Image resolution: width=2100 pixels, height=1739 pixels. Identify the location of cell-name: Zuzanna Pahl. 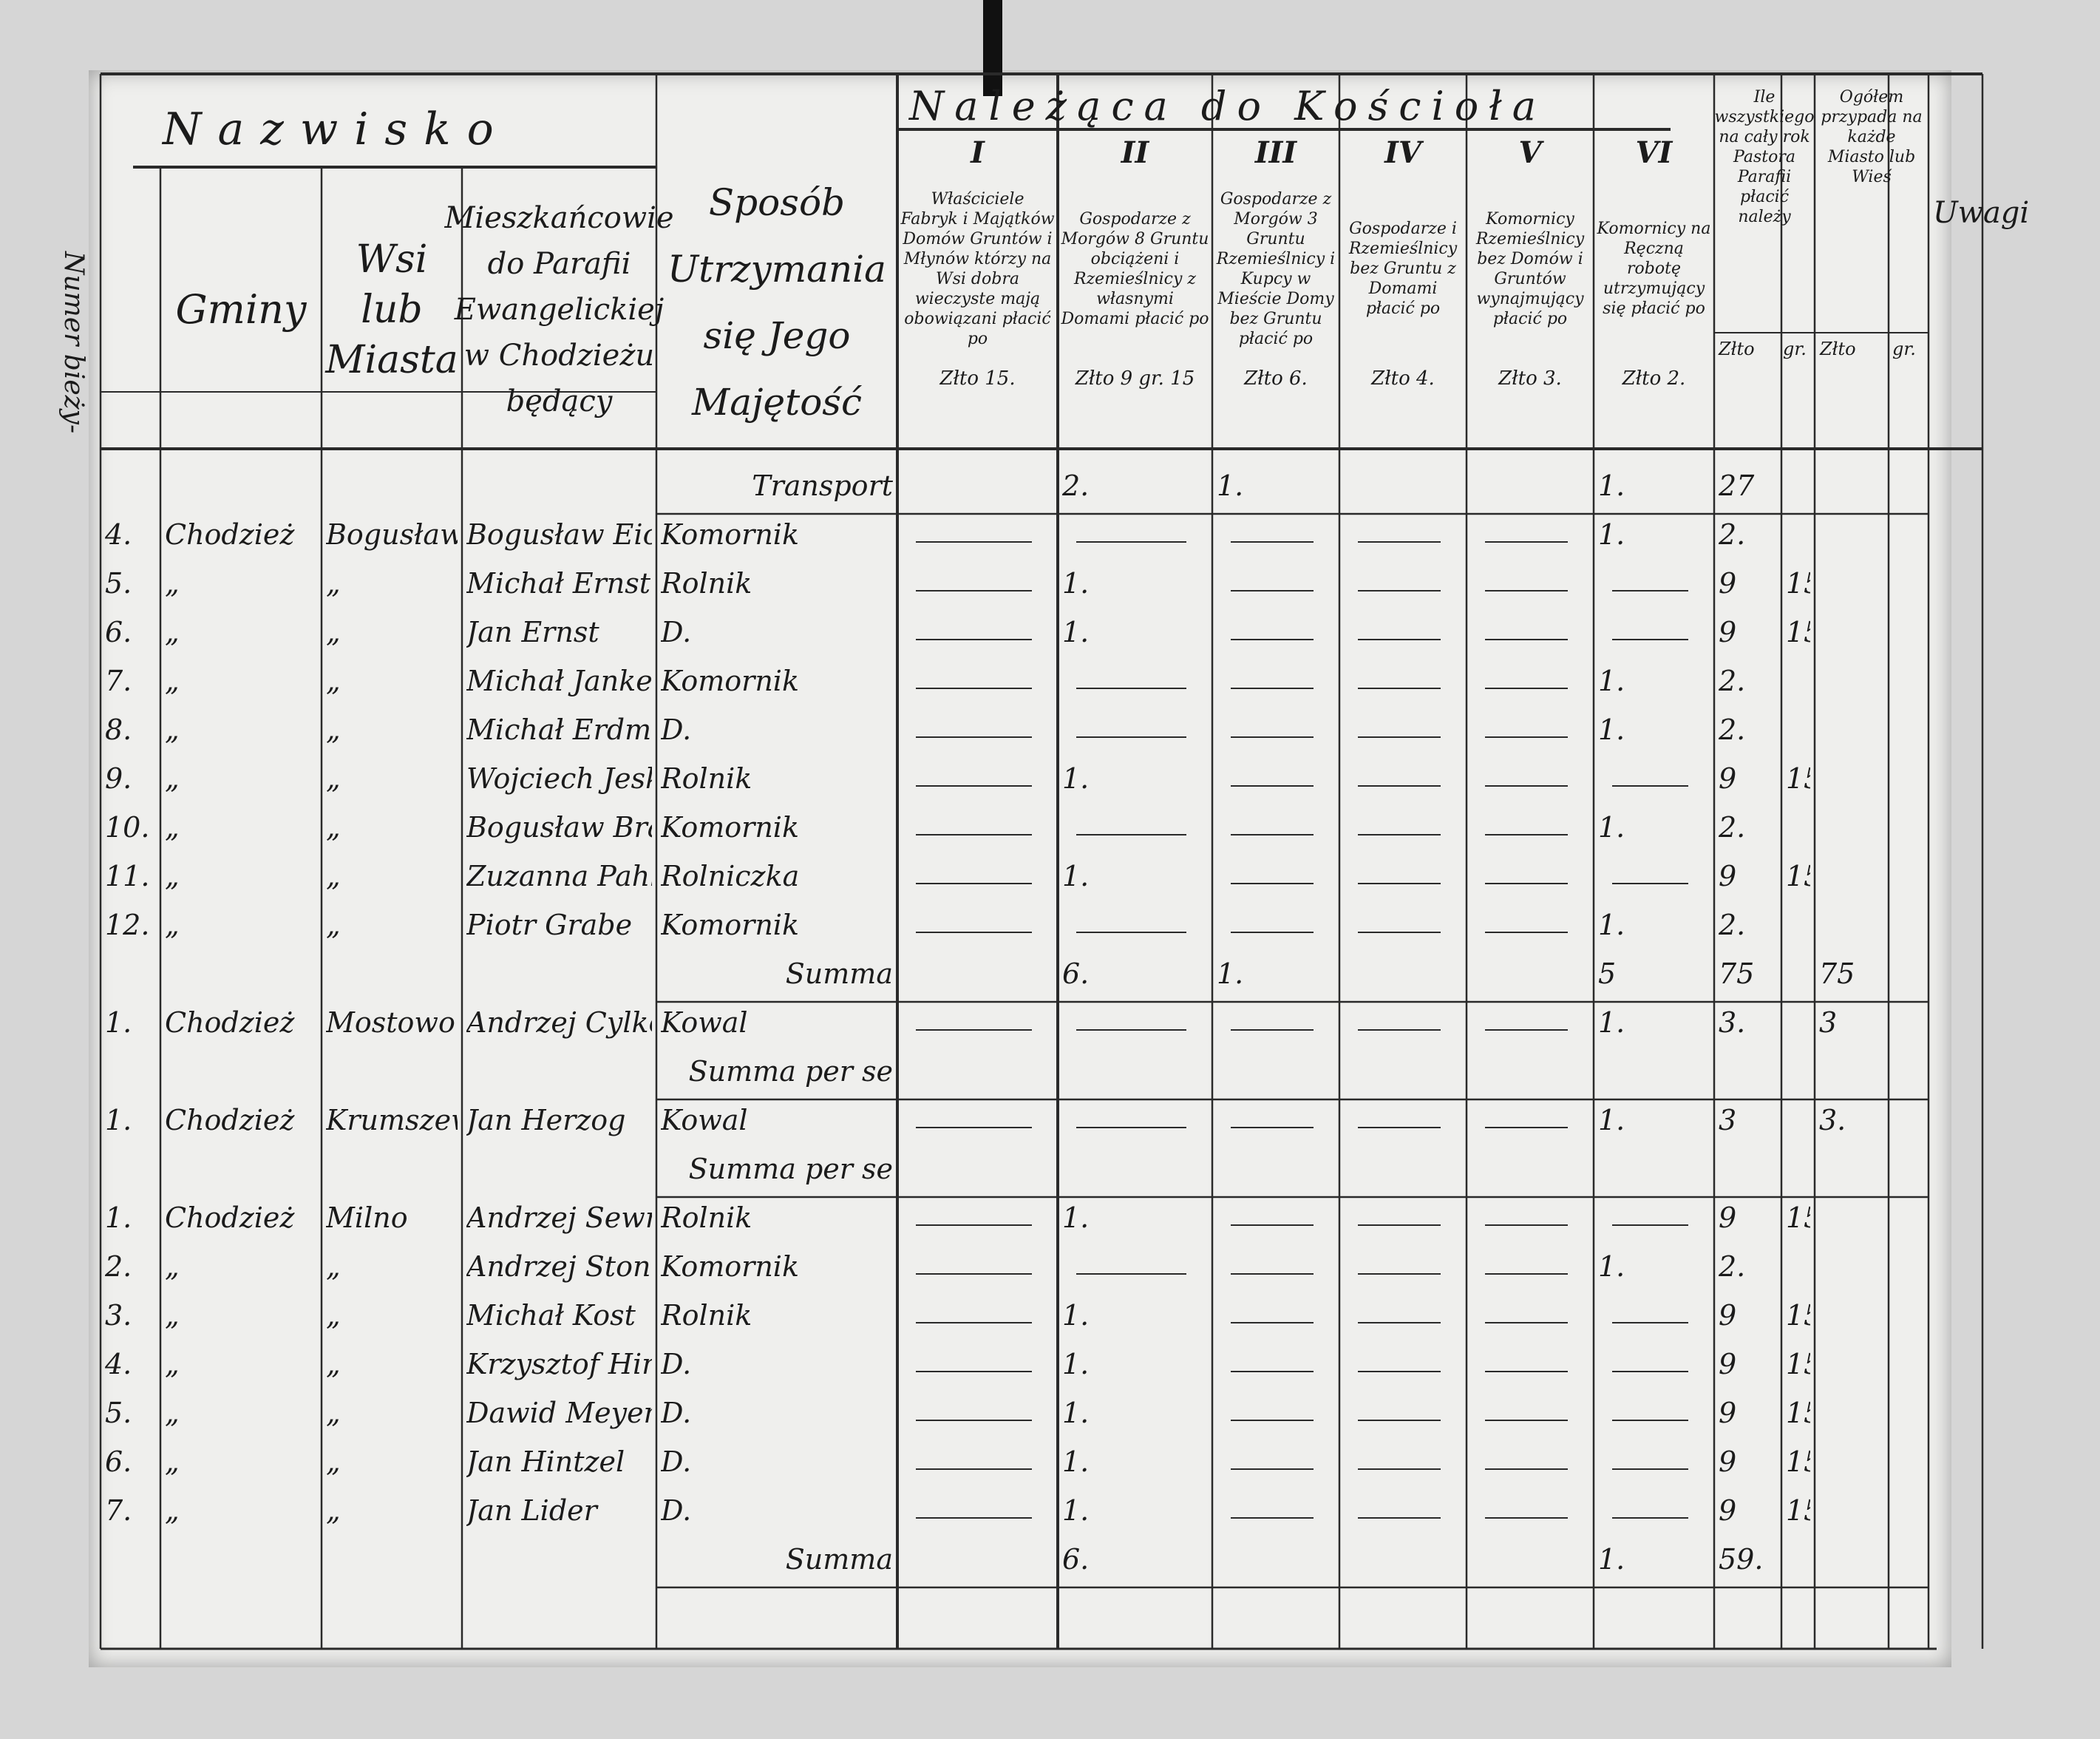
(559, 876).